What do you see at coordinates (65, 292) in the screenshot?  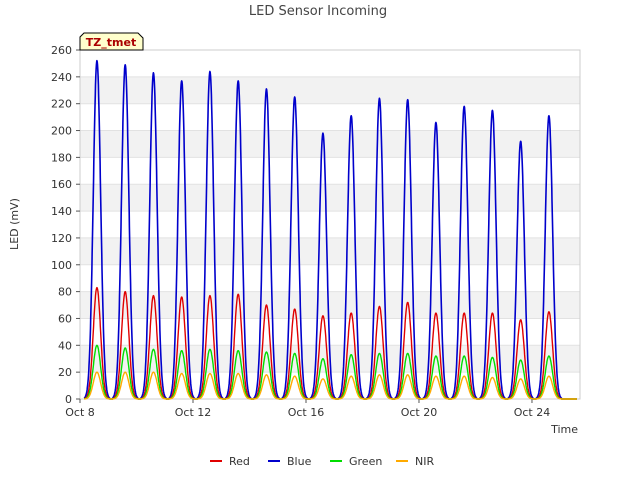 I see `y-tick-label: 80` at bounding box center [65, 292].